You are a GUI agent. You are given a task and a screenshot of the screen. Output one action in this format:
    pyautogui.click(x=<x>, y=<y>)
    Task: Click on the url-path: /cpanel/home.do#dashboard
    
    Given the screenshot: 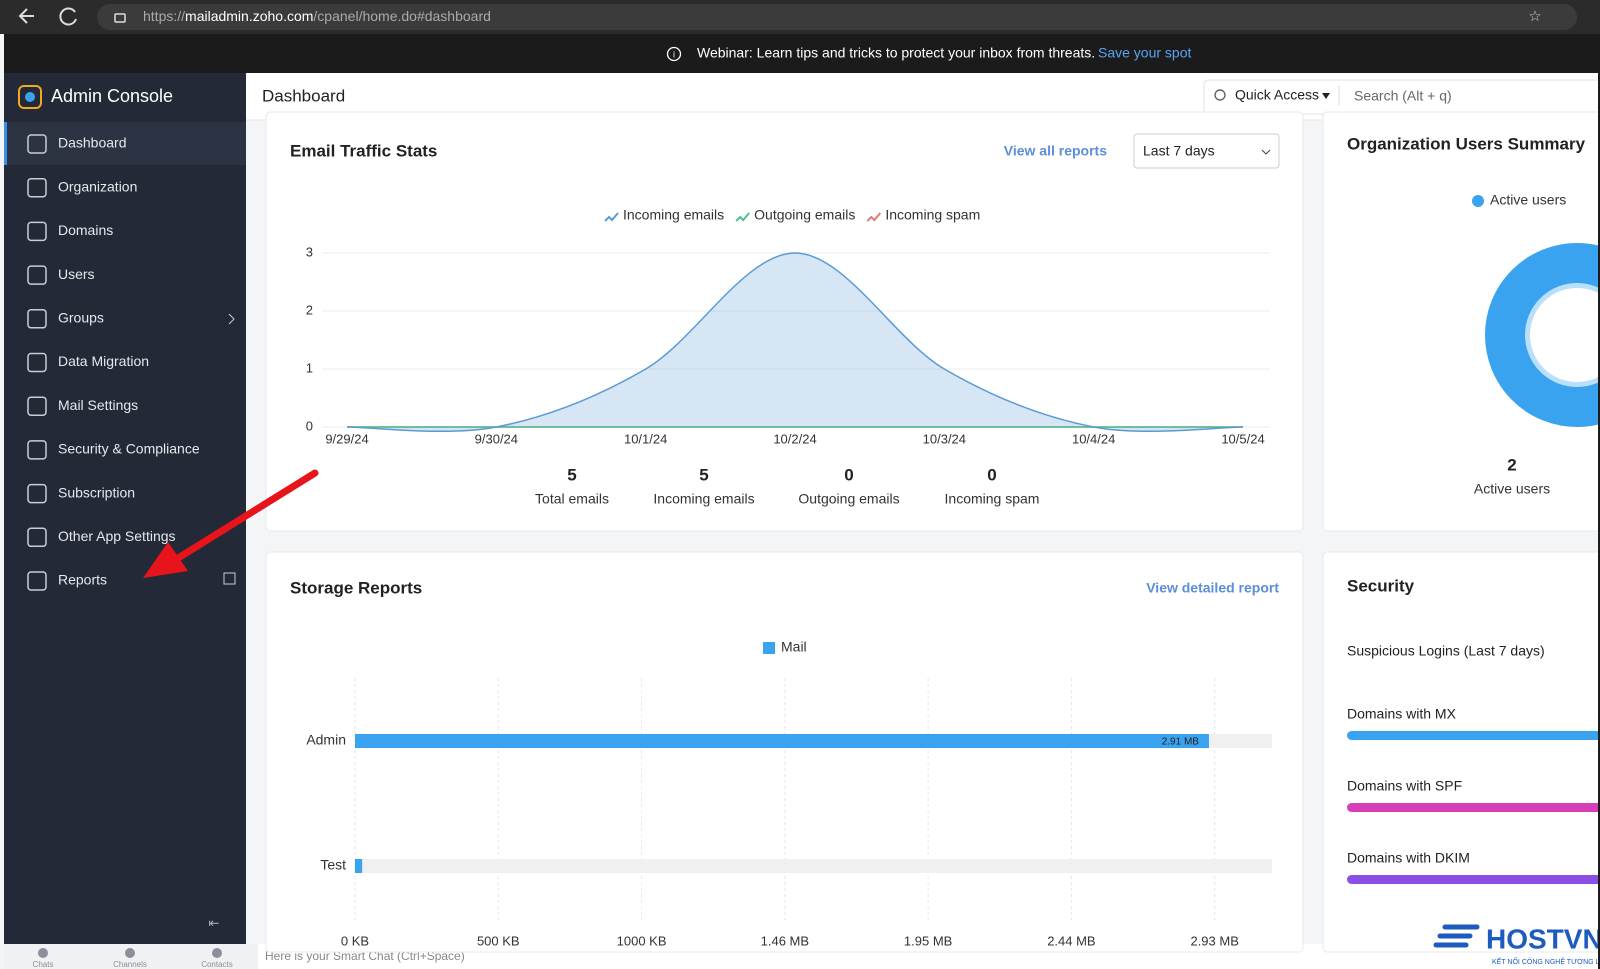 What is the action you would take?
    pyautogui.click(x=401, y=16)
    